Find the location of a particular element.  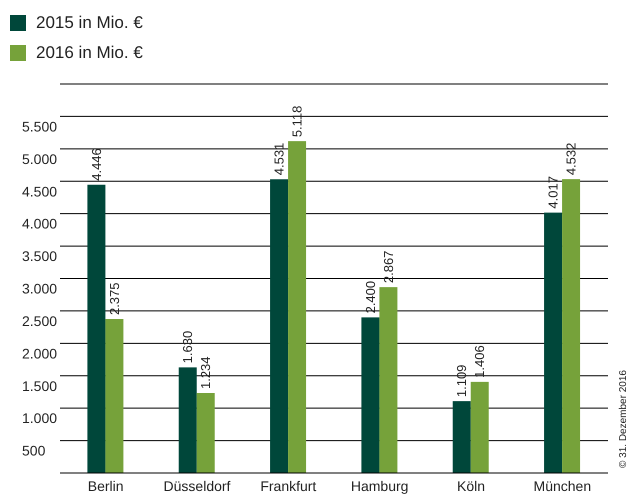

y-tick-label: 4.500 is located at coordinates (40, 191).